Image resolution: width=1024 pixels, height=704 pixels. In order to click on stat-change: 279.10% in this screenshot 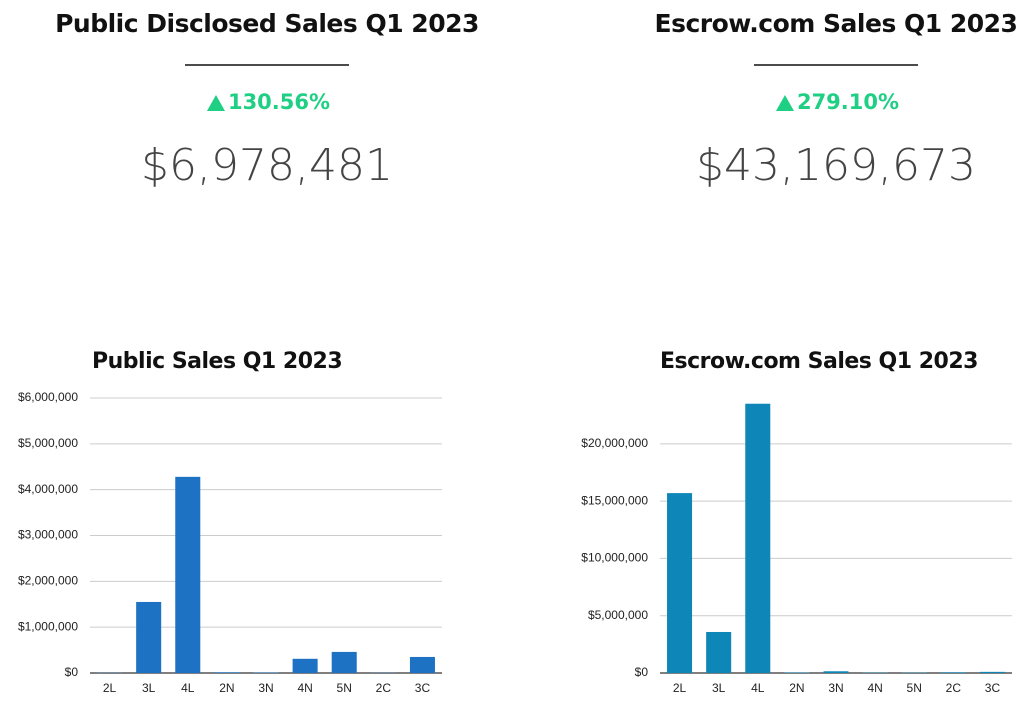, I will do `click(848, 102)`.